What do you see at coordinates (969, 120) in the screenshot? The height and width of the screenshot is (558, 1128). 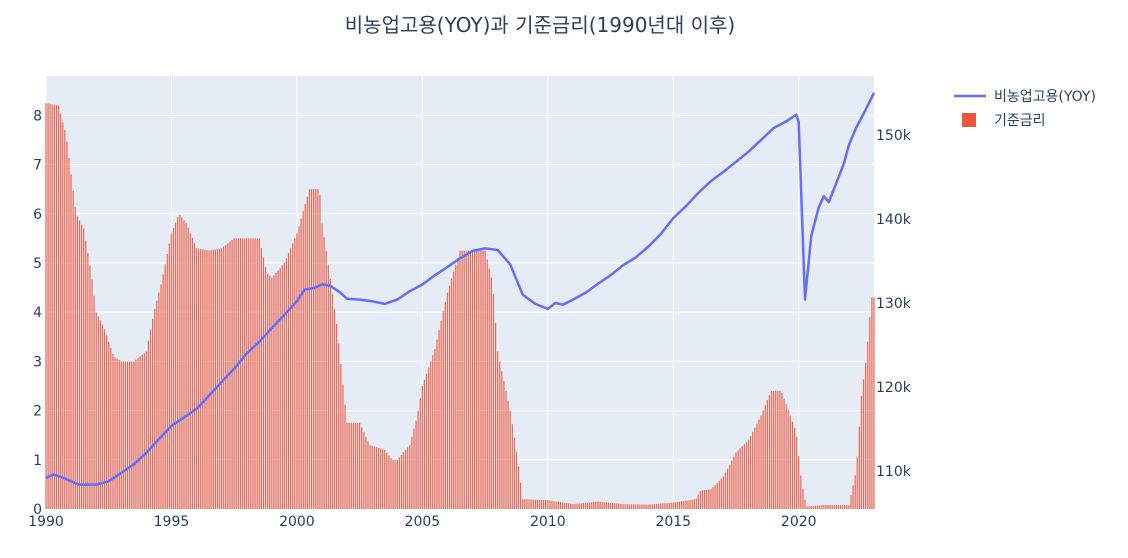 I see `legend-bar-swatch` at bounding box center [969, 120].